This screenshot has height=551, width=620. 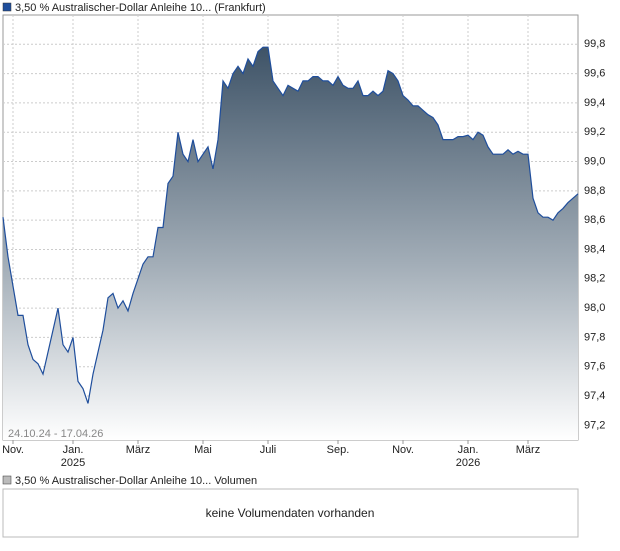 I want to click on volume-message: keine Volumendaten vorhanden, so click(x=290, y=513).